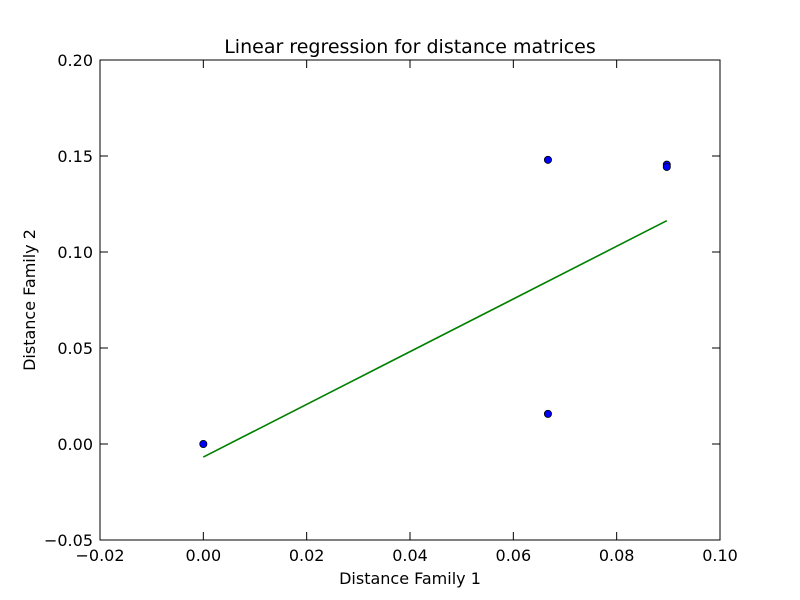  Describe the element at coordinates (99, 555) in the screenshot. I see `x-tick-label: −0.02` at that location.